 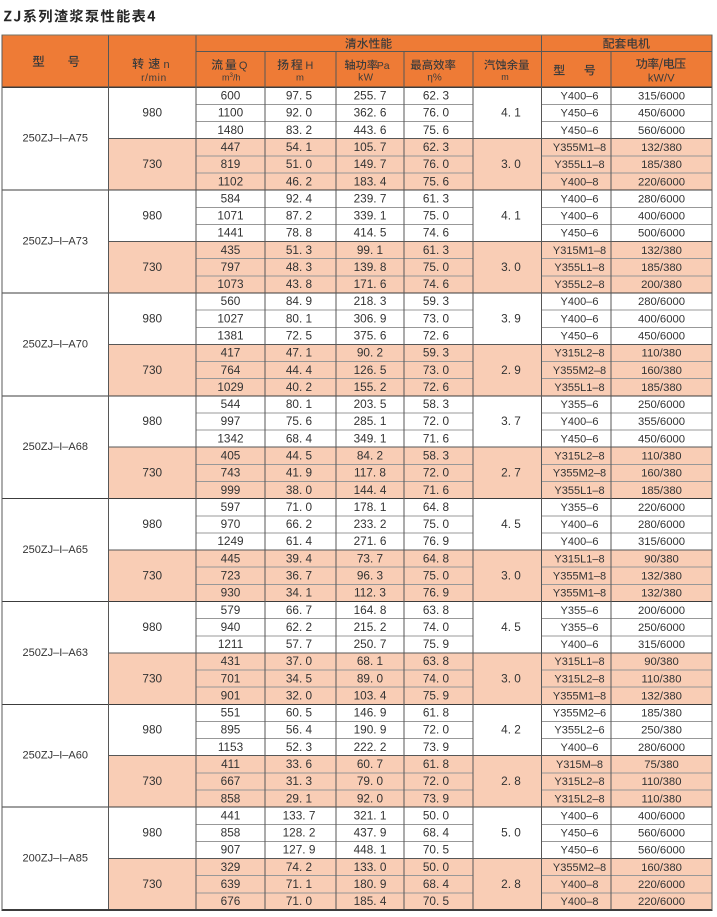 What do you see at coordinates (661, 645) in the screenshot?
I see `svg-text: 315/6000` at bounding box center [661, 645].